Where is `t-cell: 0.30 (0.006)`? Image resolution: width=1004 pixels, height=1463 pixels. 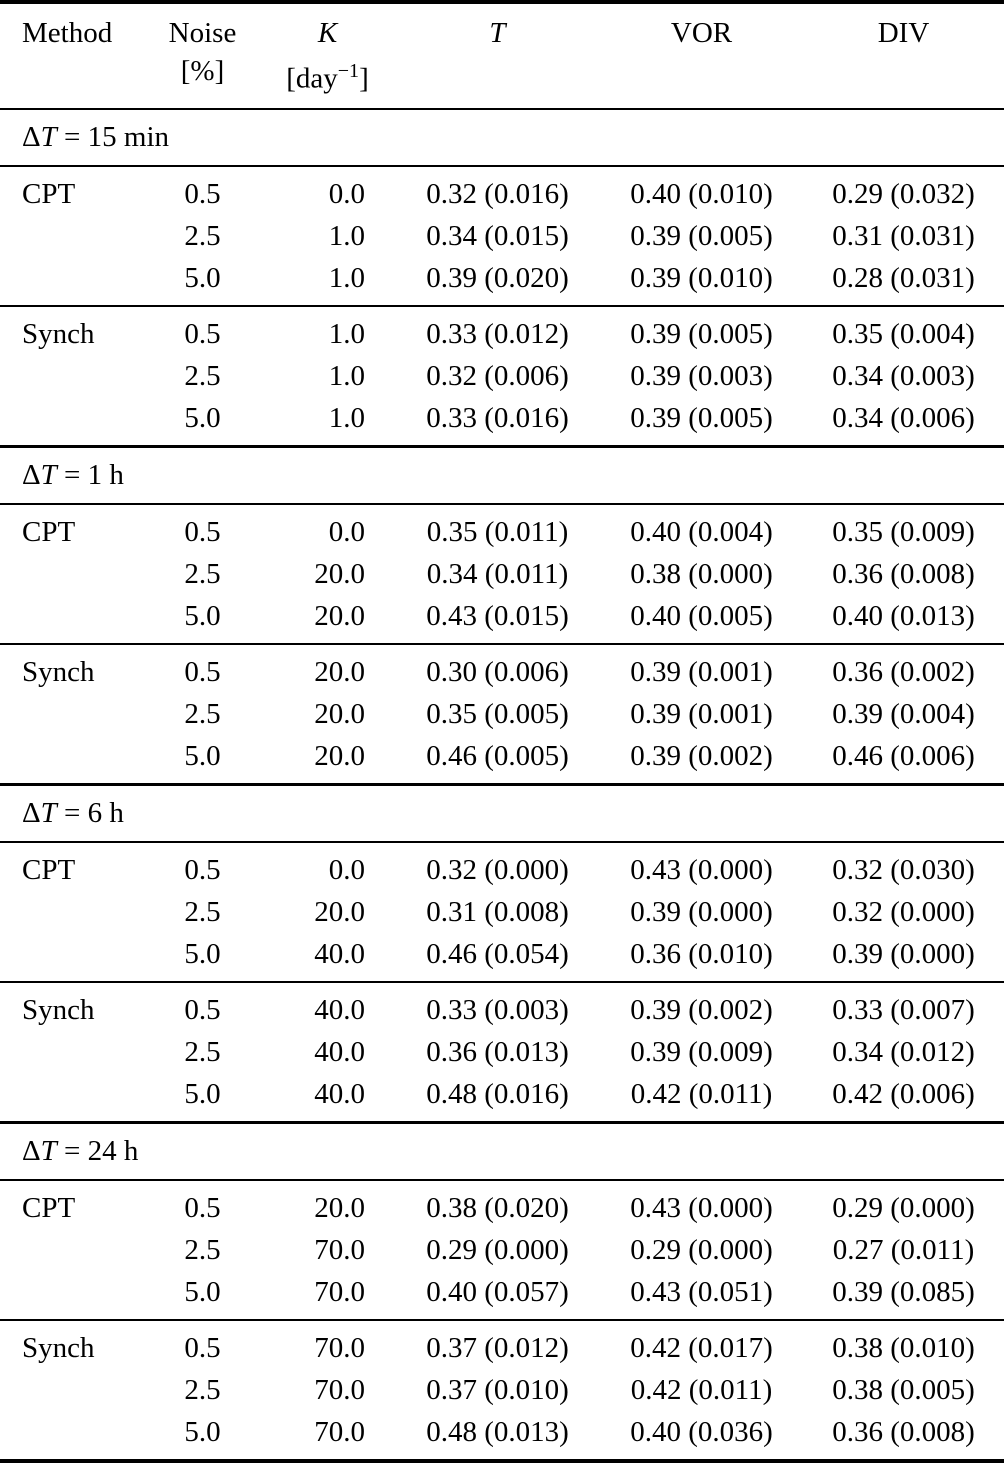 t-cell: 0.30 (0.006) is located at coordinates (497, 671).